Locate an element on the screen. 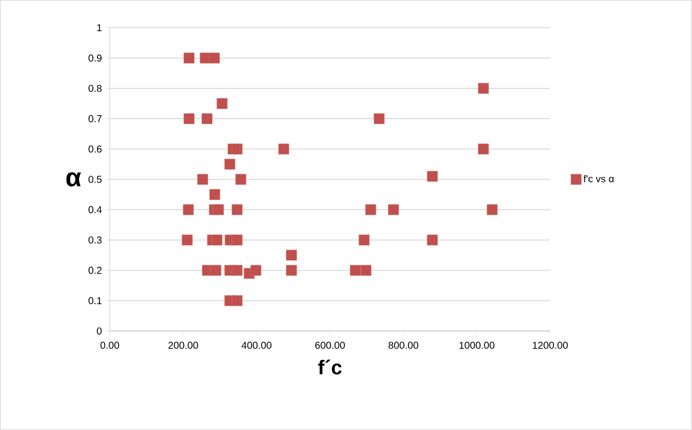 The image size is (692, 430). x-tick-label: 0.00 is located at coordinates (110, 345).